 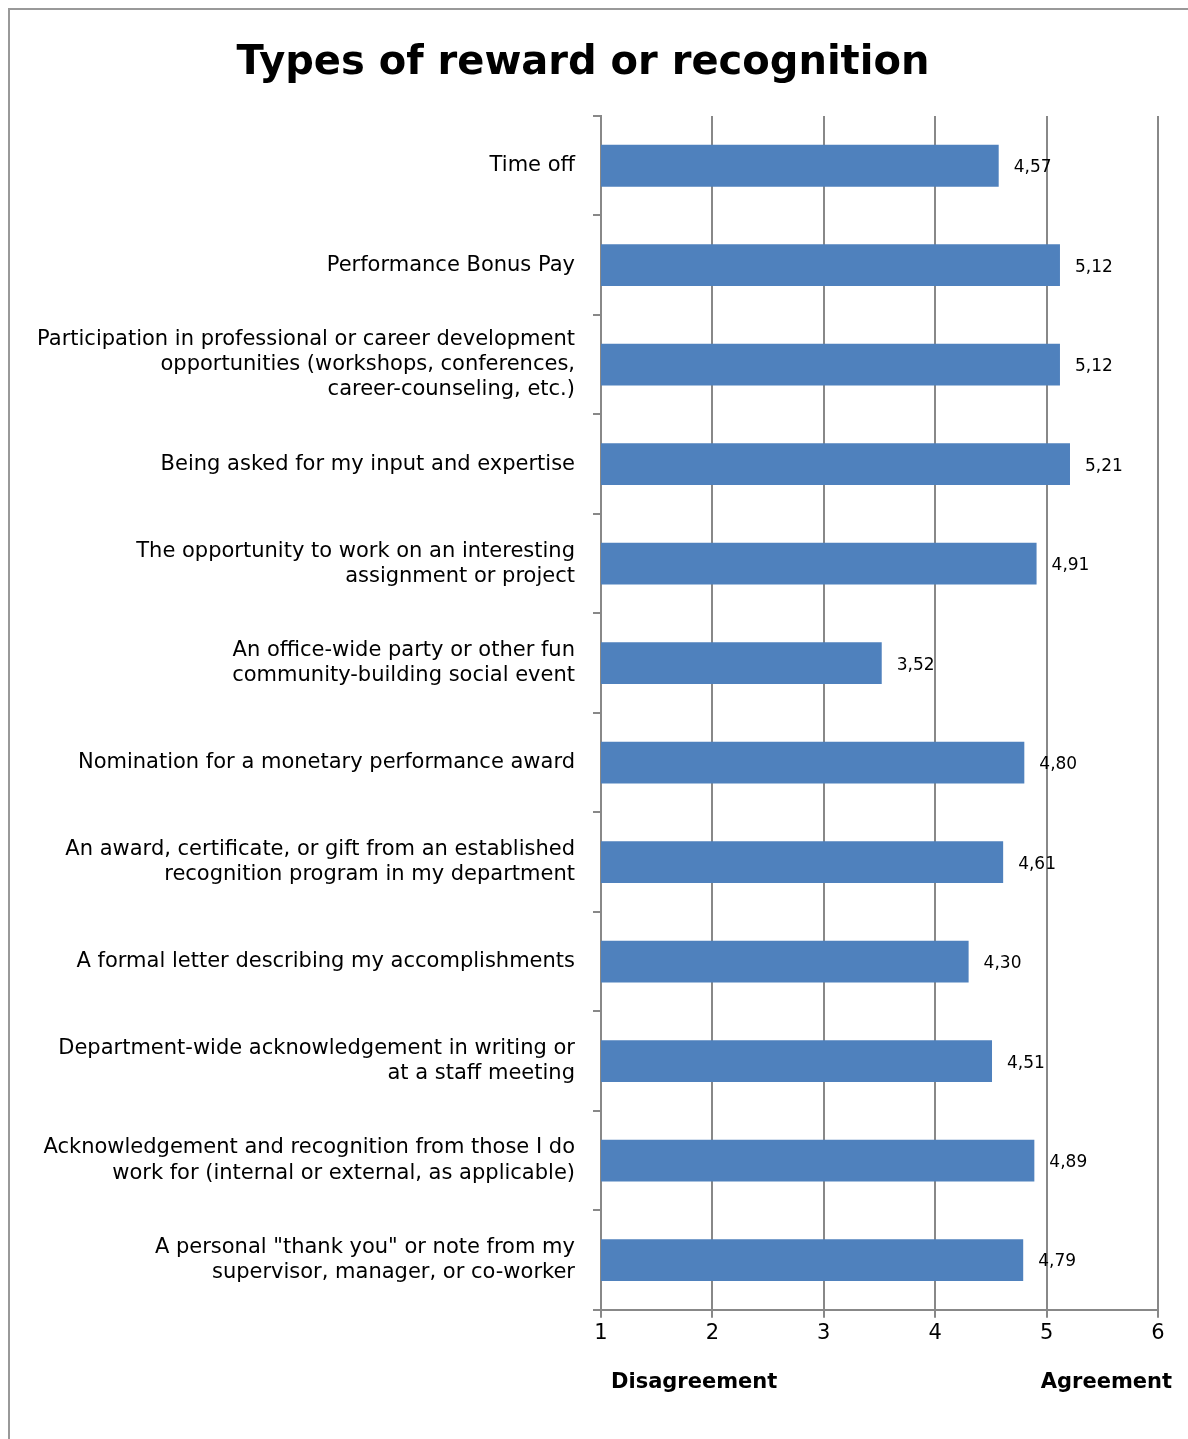 I want to click on y-tick-label: Acknowledgement and recognition from those I do work for (internal or external, as applicable), so click(x=309, y=1159).